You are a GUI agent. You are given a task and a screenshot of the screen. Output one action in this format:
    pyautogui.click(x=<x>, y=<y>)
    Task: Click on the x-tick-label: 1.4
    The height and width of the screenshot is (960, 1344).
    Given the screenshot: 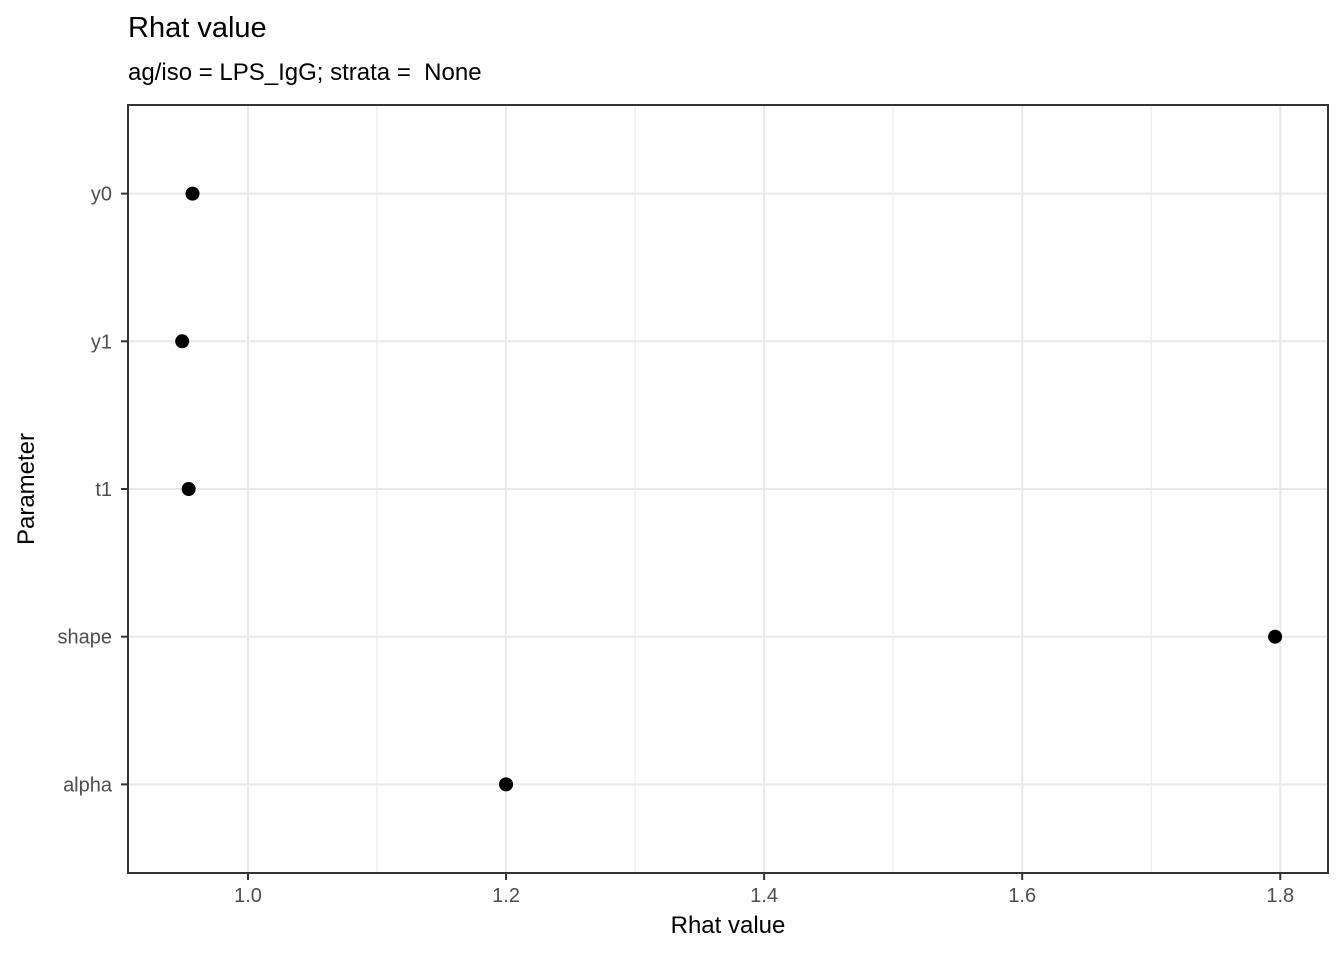 What is the action you would take?
    pyautogui.click(x=764, y=896)
    